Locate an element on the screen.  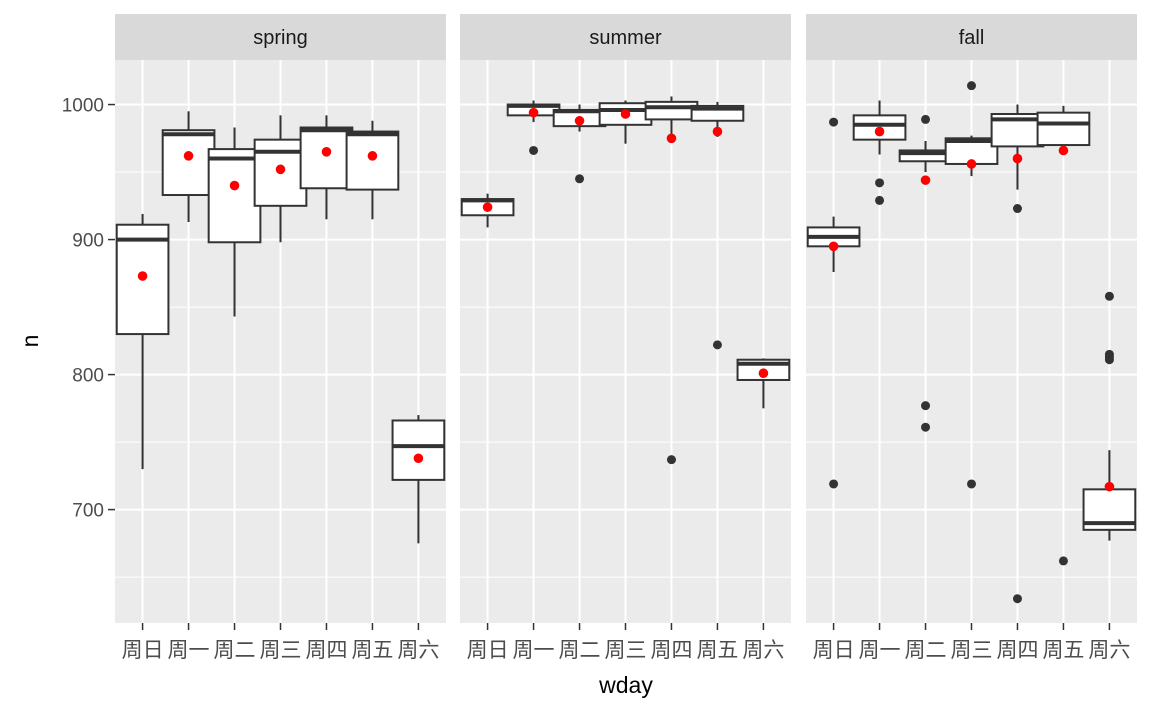
y-tick-label: 800 is located at coordinates (88, 376).